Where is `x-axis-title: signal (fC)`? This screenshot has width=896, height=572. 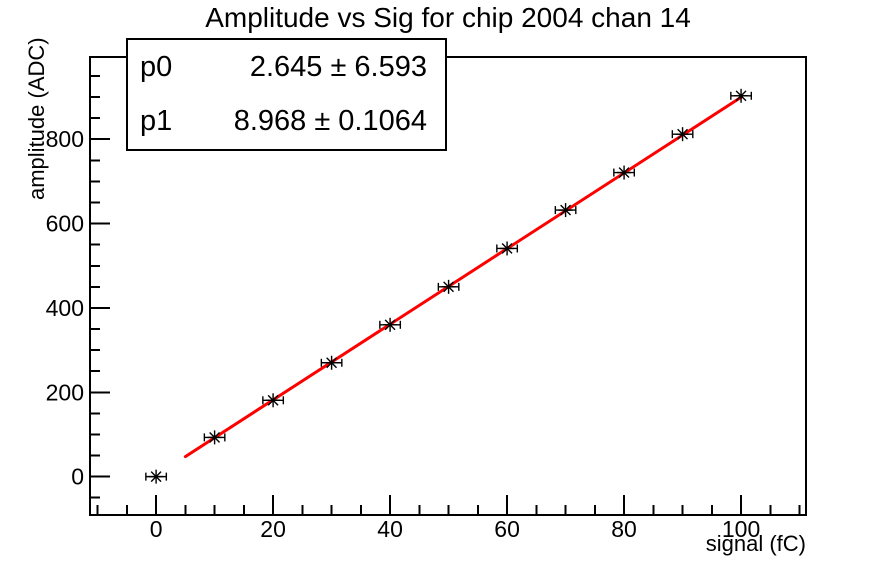 x-axis-title: signal (fC) is located at coordinates (756, 543).